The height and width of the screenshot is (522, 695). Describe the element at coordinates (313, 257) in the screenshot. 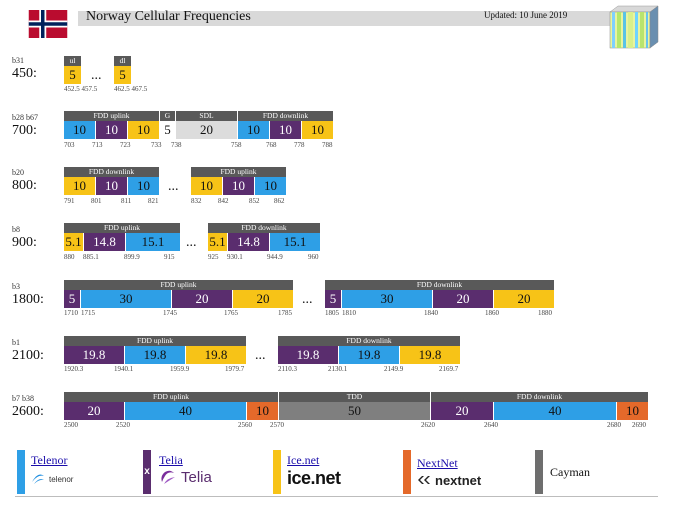

I see `tick-label: 960` at that location.